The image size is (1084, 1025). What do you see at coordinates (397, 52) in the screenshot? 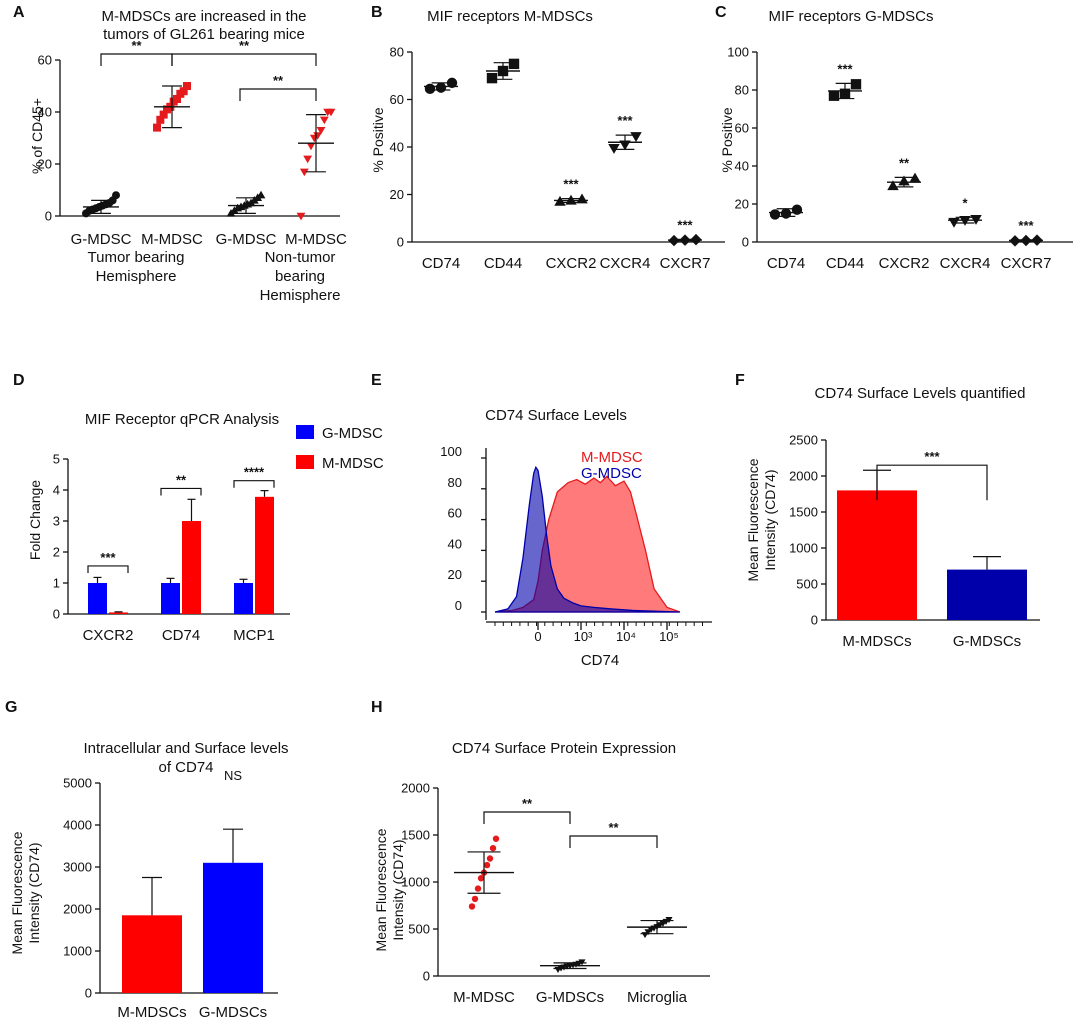
I see `chart-b-yaxis-tick-label: 80` at bounding box center [397, 52].